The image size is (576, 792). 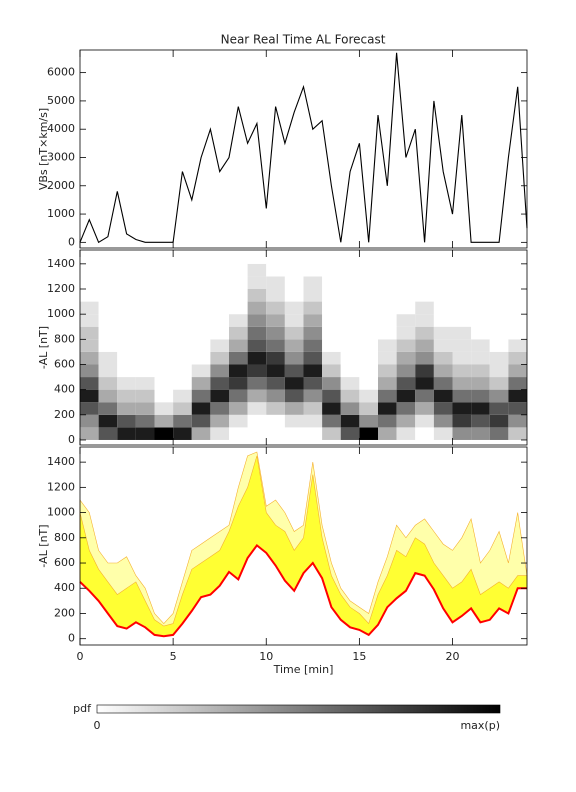 What do you see at coordinates (173, 656) in the screenshot?
I see `x-tick-label: 5` at bounding box center [173, 656].